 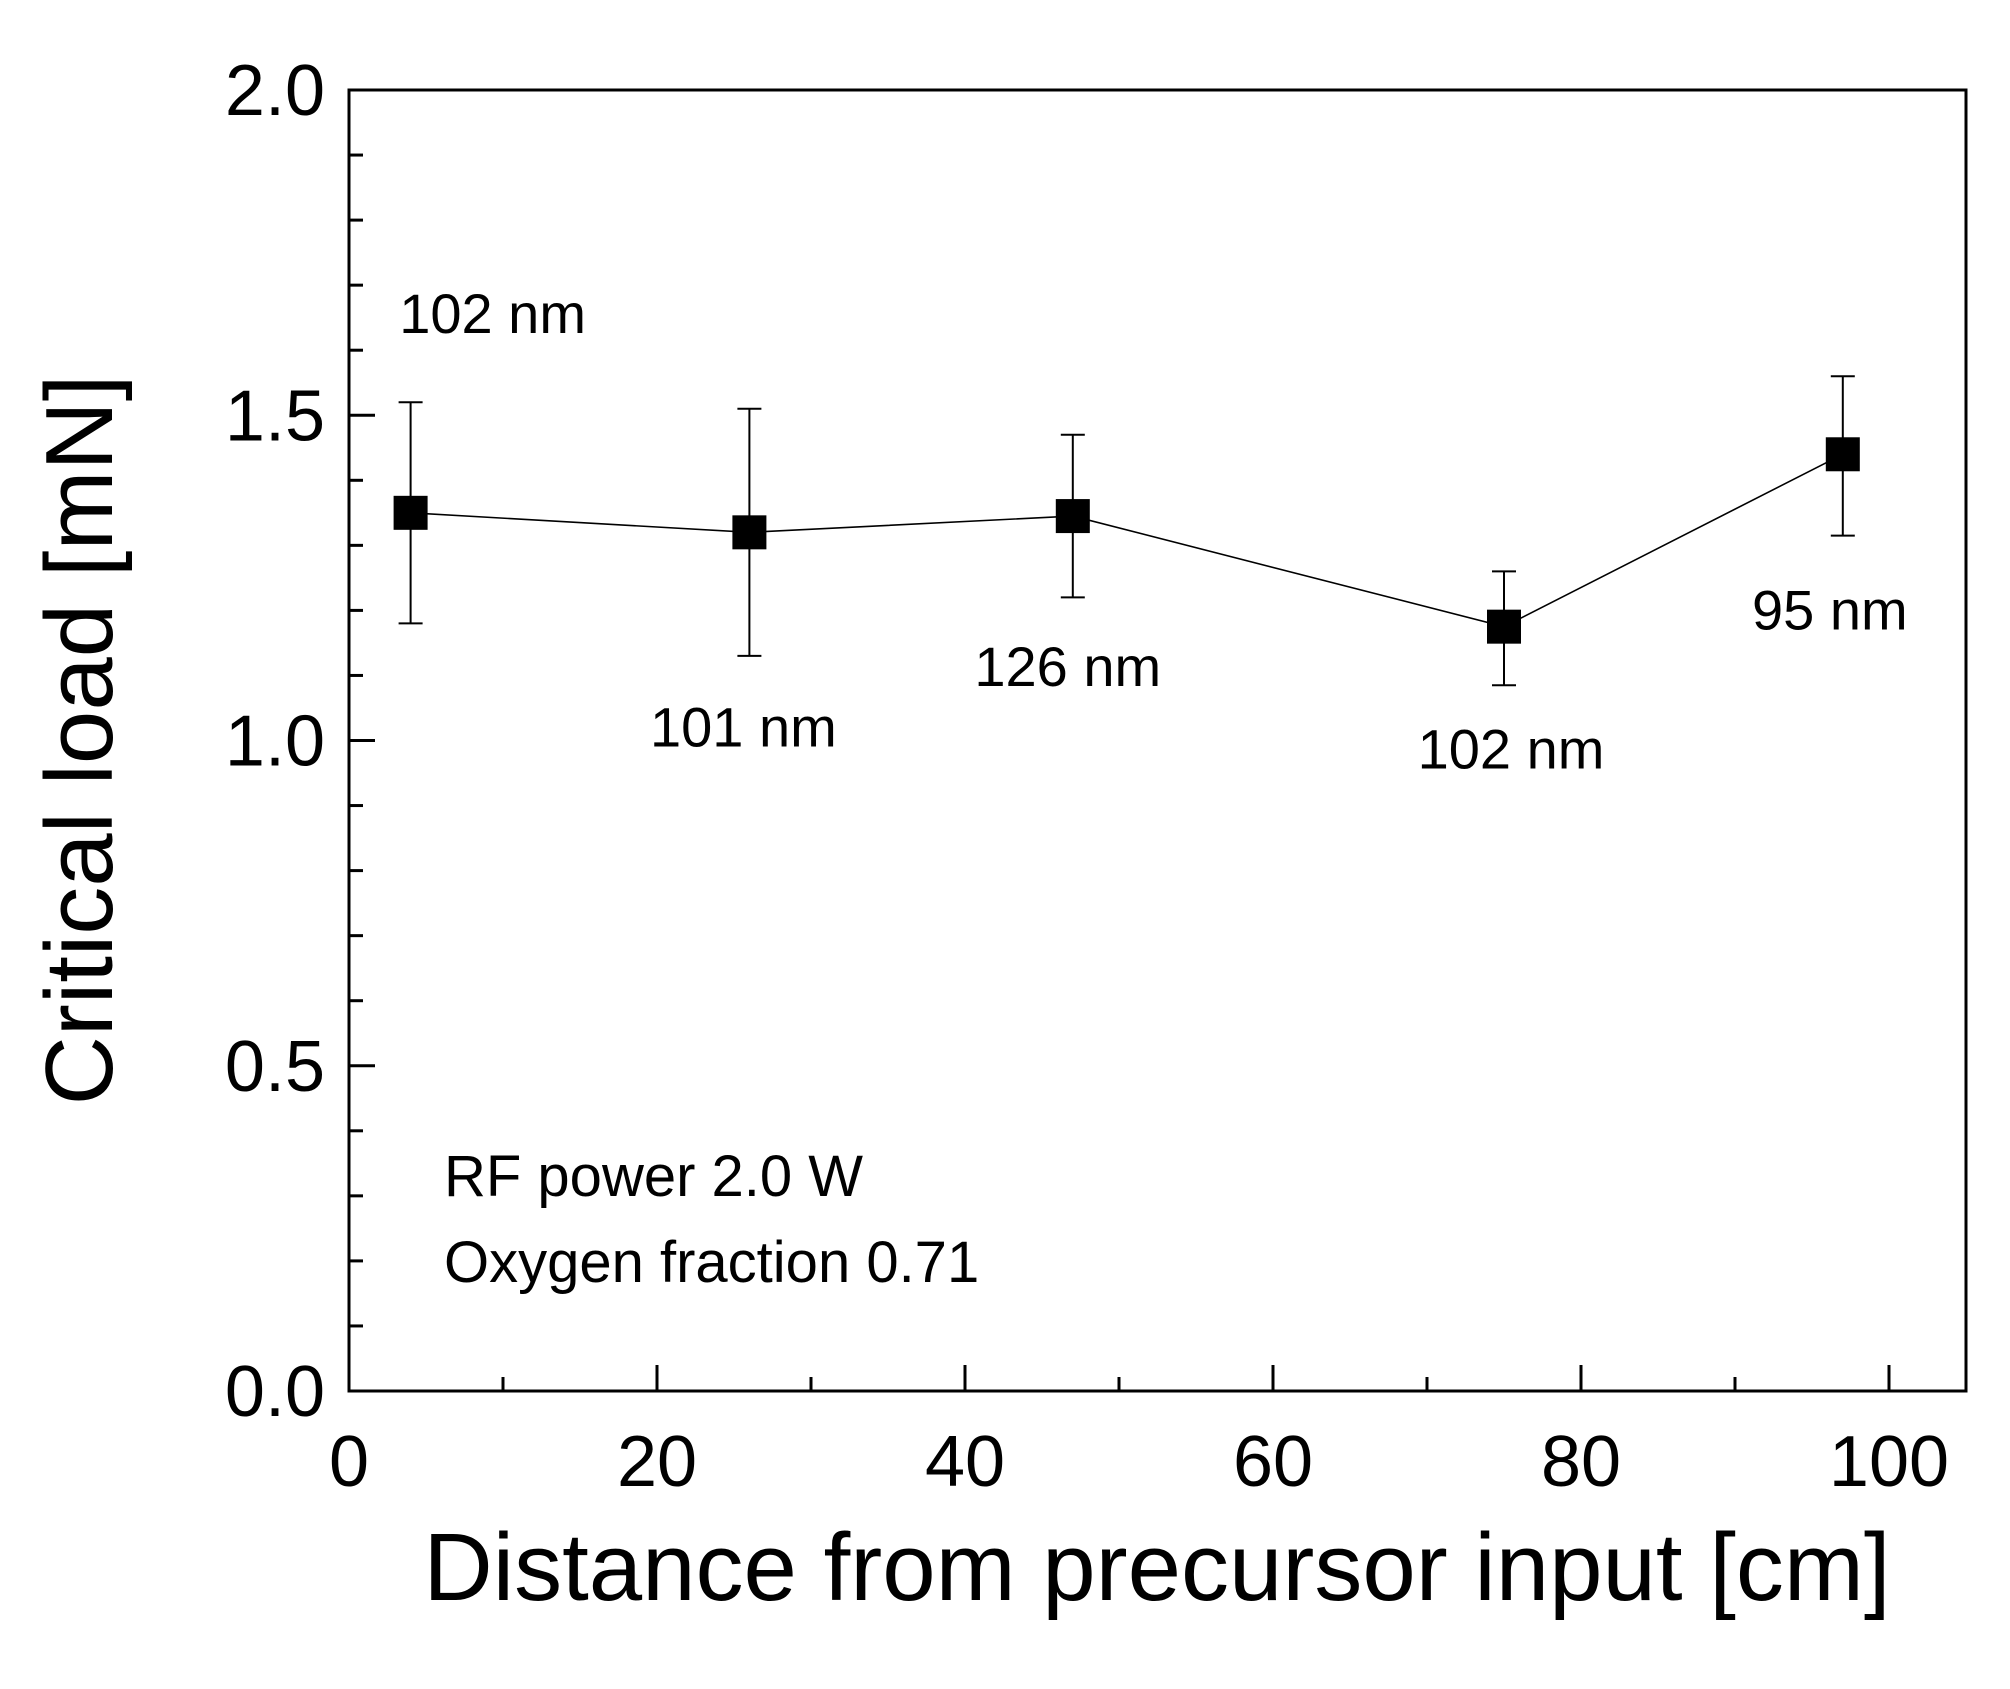 What do you see at coordinates (657, 1462) in the screenshot?
I see `x-tick-label: 20` at bounding box center [657, 1462].